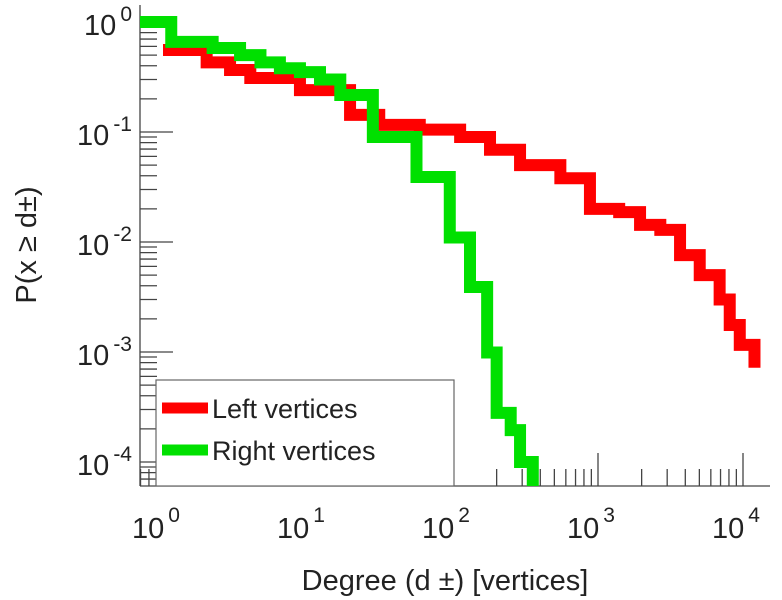  What do you see at coordinates (122, 234) in the screenshot?
I see `y-tick-exponent: -2` at bounding box center [122, 234].